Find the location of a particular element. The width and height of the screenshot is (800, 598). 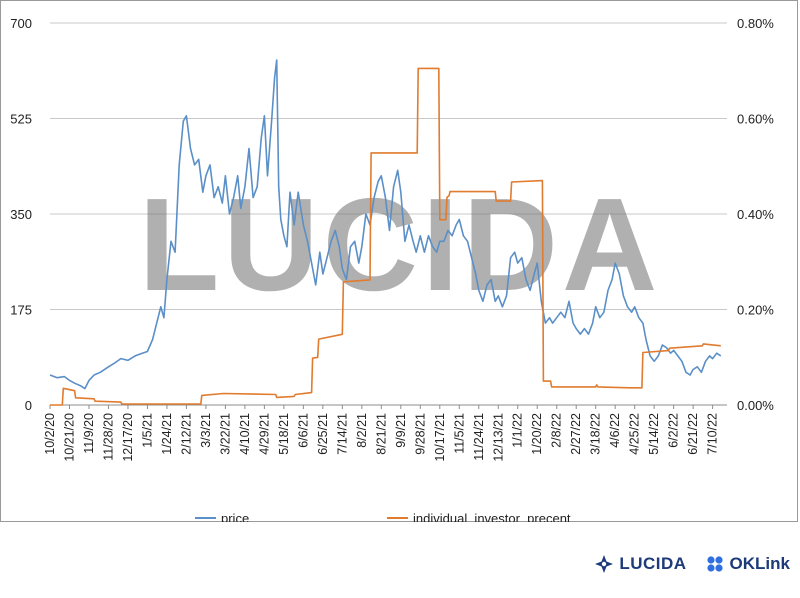

legend-label-price: price is located at coordinates (235, 516).